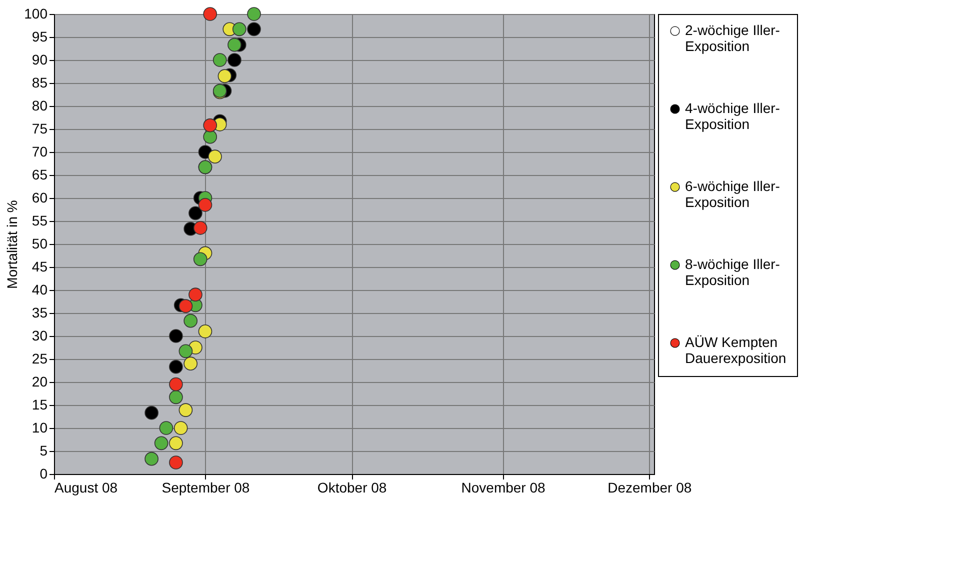 This screenshot has height=584, width=969. Describe the element at coordinates (40, 106) in the screenshot. I see `y-tick-label: 80` at that location.